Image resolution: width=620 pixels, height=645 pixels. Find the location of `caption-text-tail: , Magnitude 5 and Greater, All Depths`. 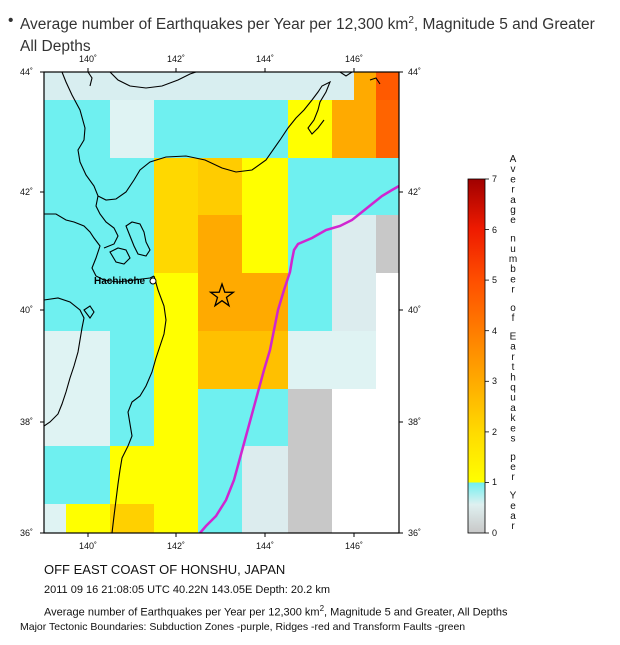

caption-text-tail: , Magnitude 5 and Greater, All Depths is located at coordinates (416, 612).